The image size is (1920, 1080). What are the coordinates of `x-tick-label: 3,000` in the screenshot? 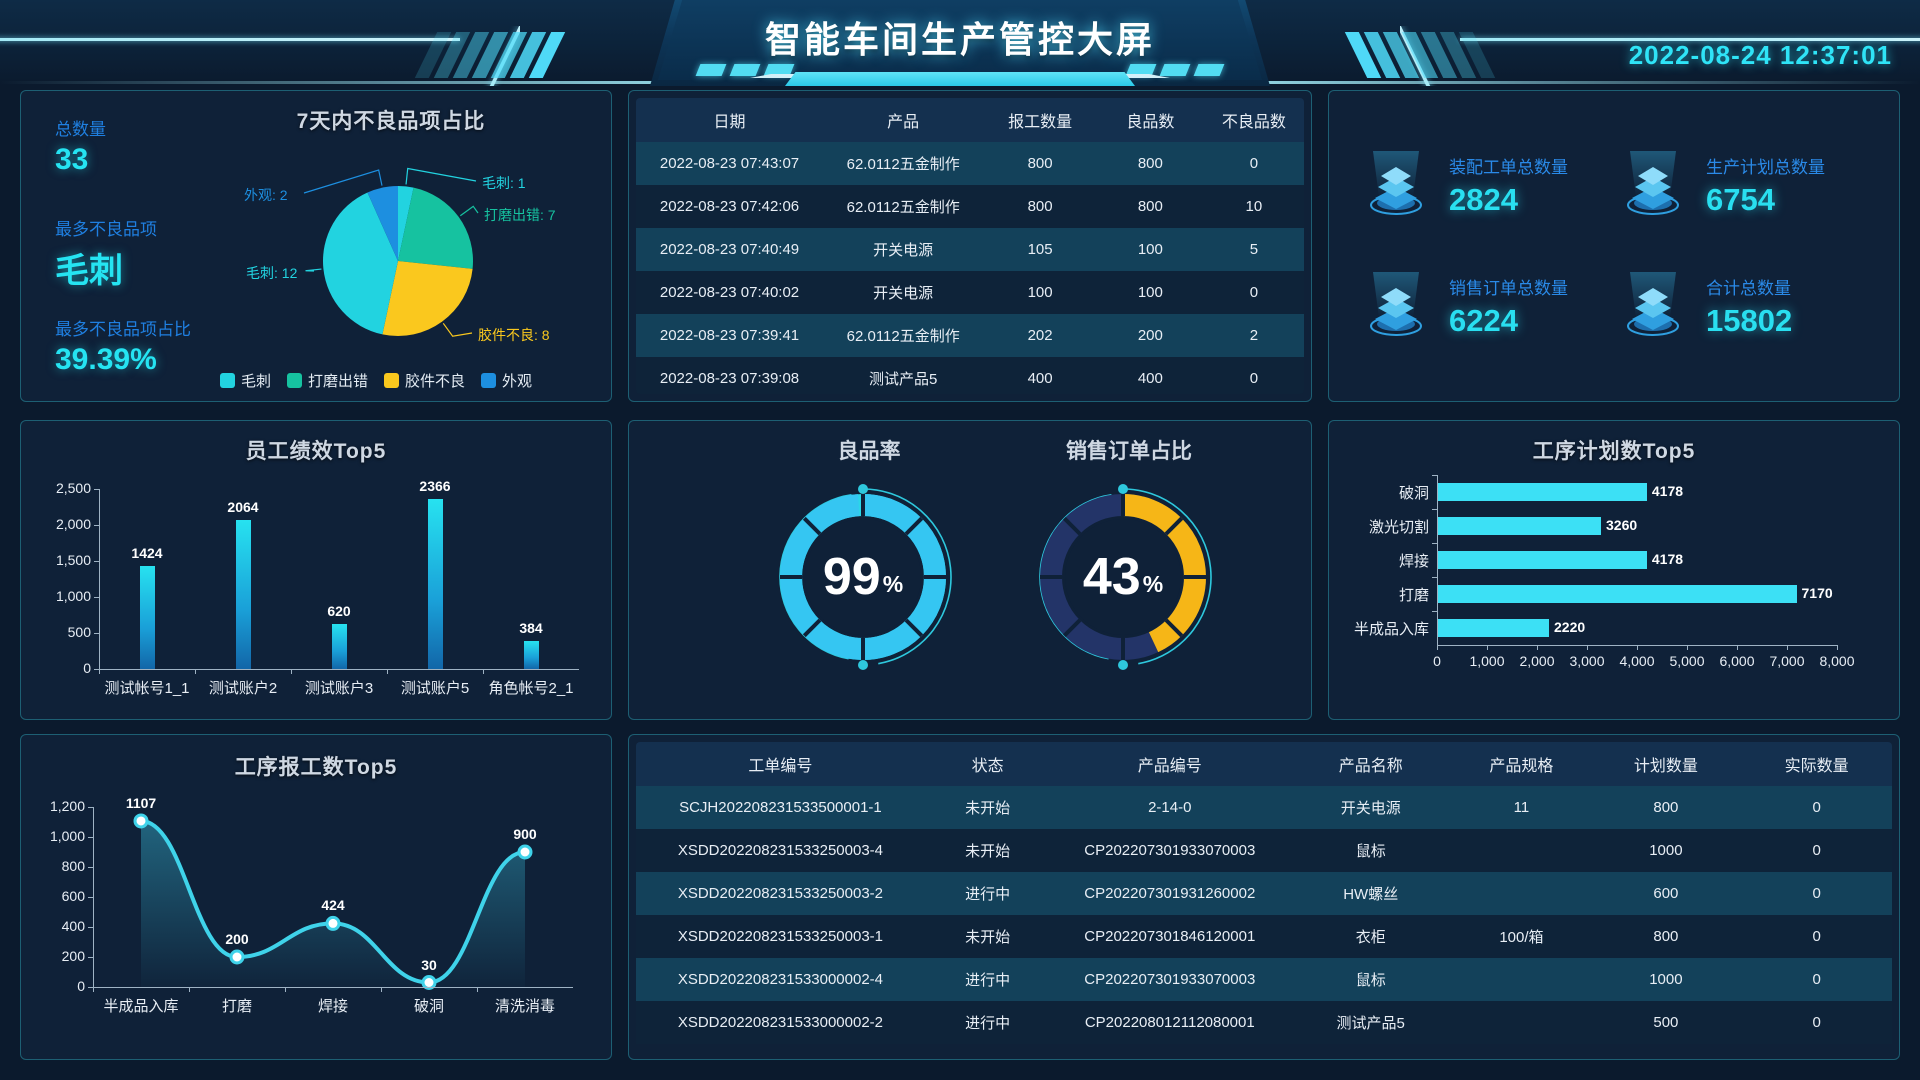 It's located at (1587, 661).